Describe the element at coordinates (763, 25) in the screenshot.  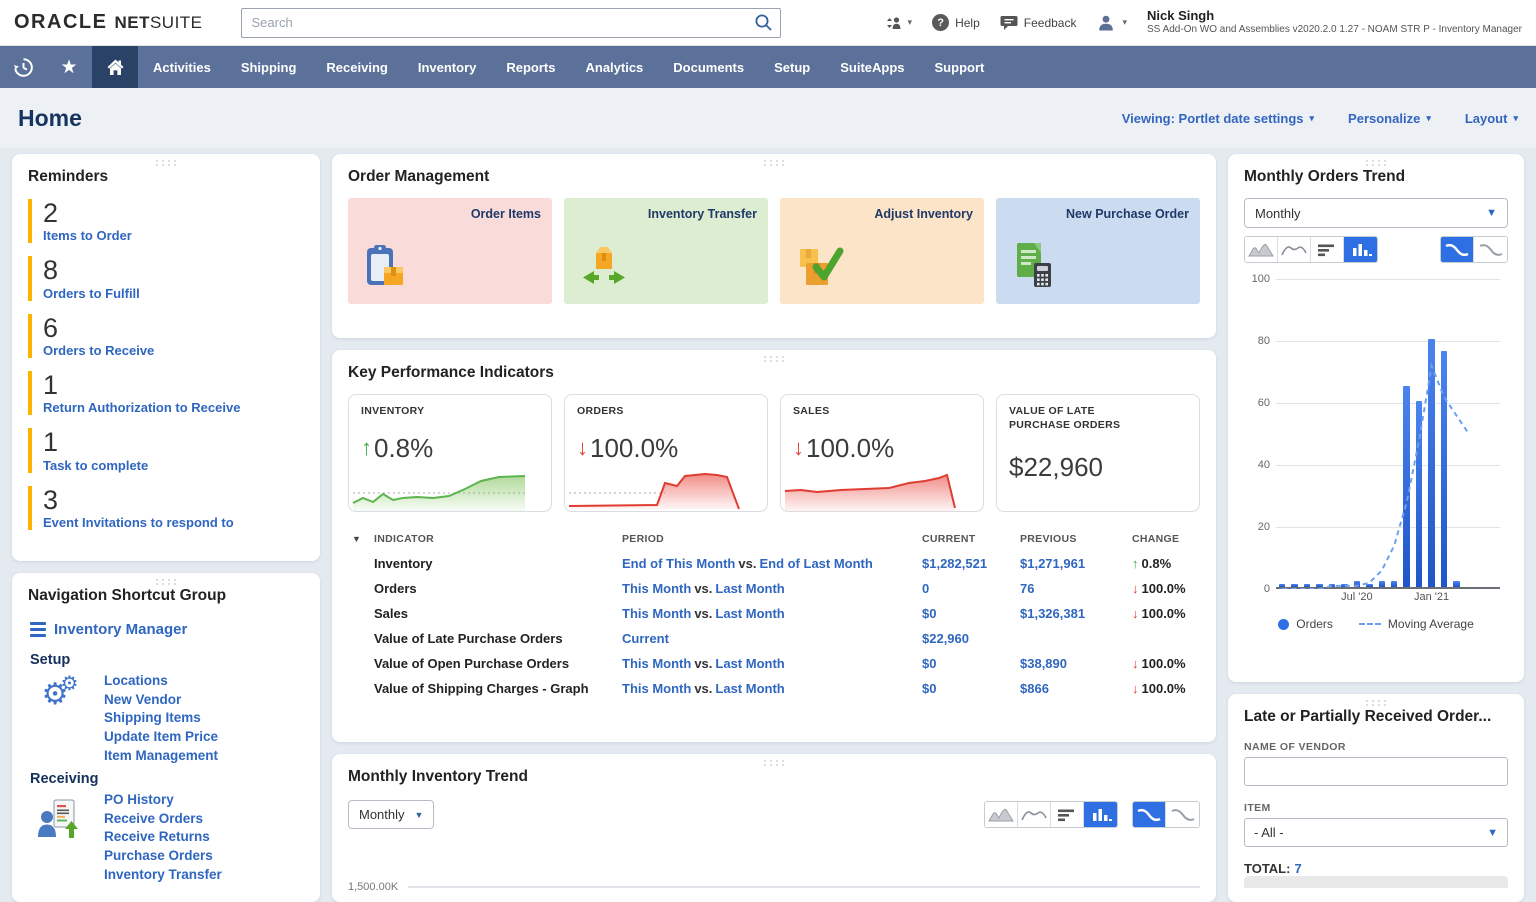
I see `search-icon` at that location.